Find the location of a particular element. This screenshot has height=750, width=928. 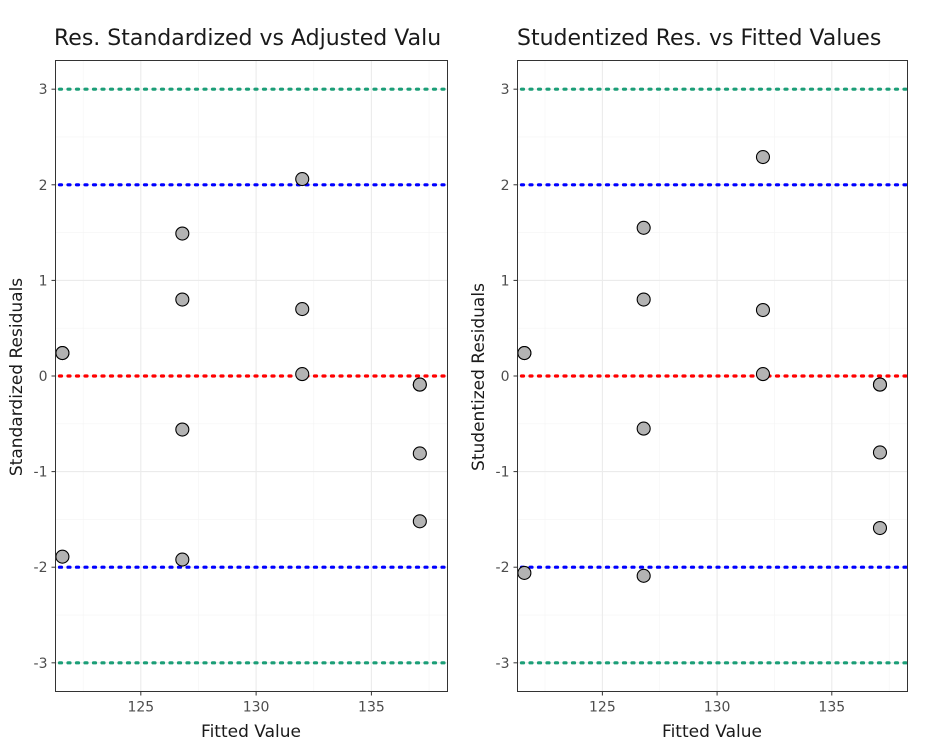

y-axis-title: Standardized Residuals is located at coordinates (17, 377).